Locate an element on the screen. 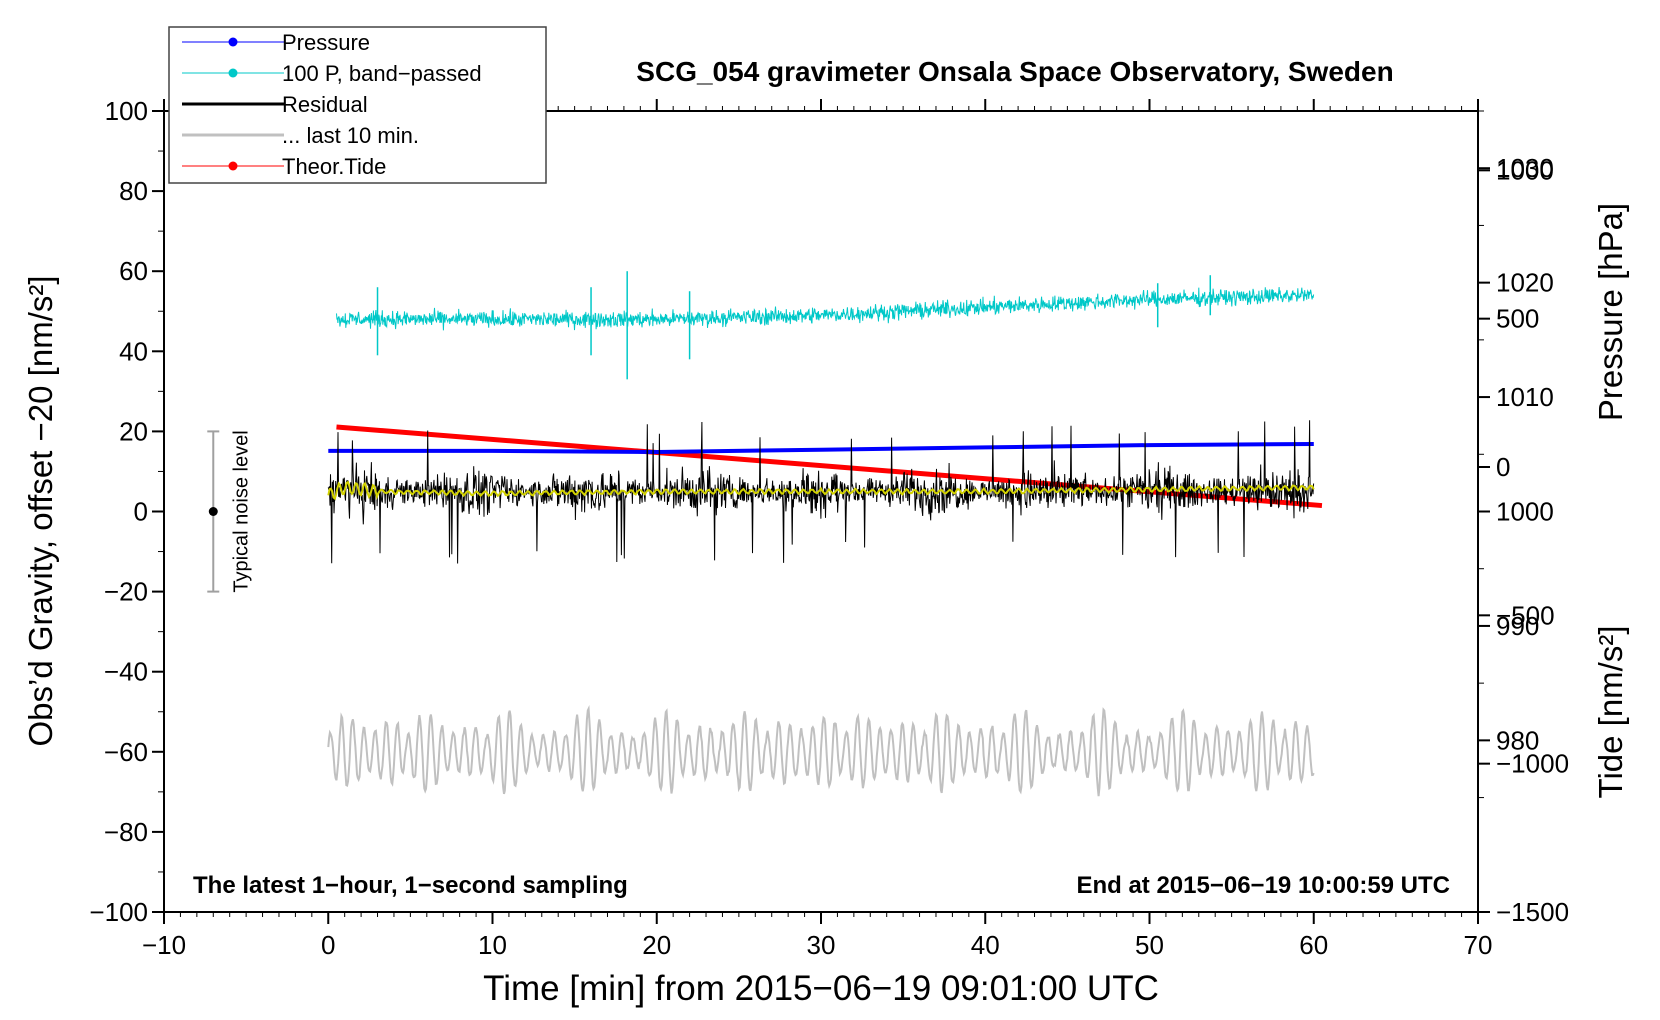  tide-tick-label-0: 1000 is located at coordinates (1525, 170).